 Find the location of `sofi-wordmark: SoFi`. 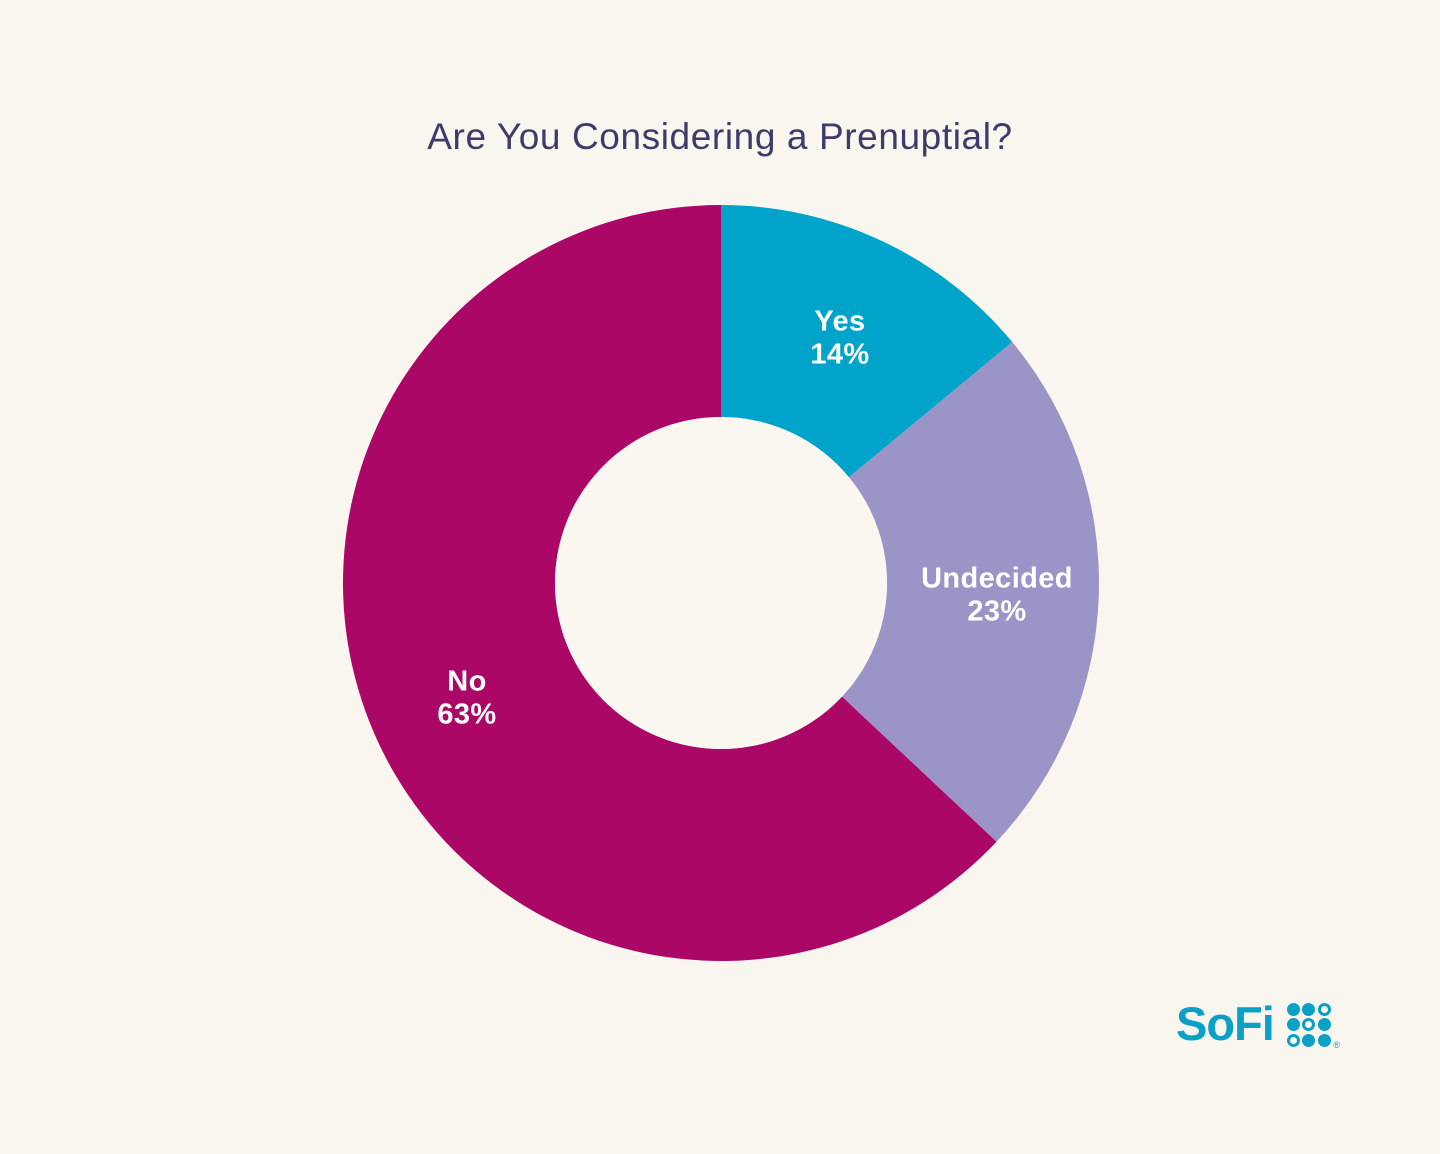

sofi-wordmark: SoFi is located at coordinates (1225, 1023).